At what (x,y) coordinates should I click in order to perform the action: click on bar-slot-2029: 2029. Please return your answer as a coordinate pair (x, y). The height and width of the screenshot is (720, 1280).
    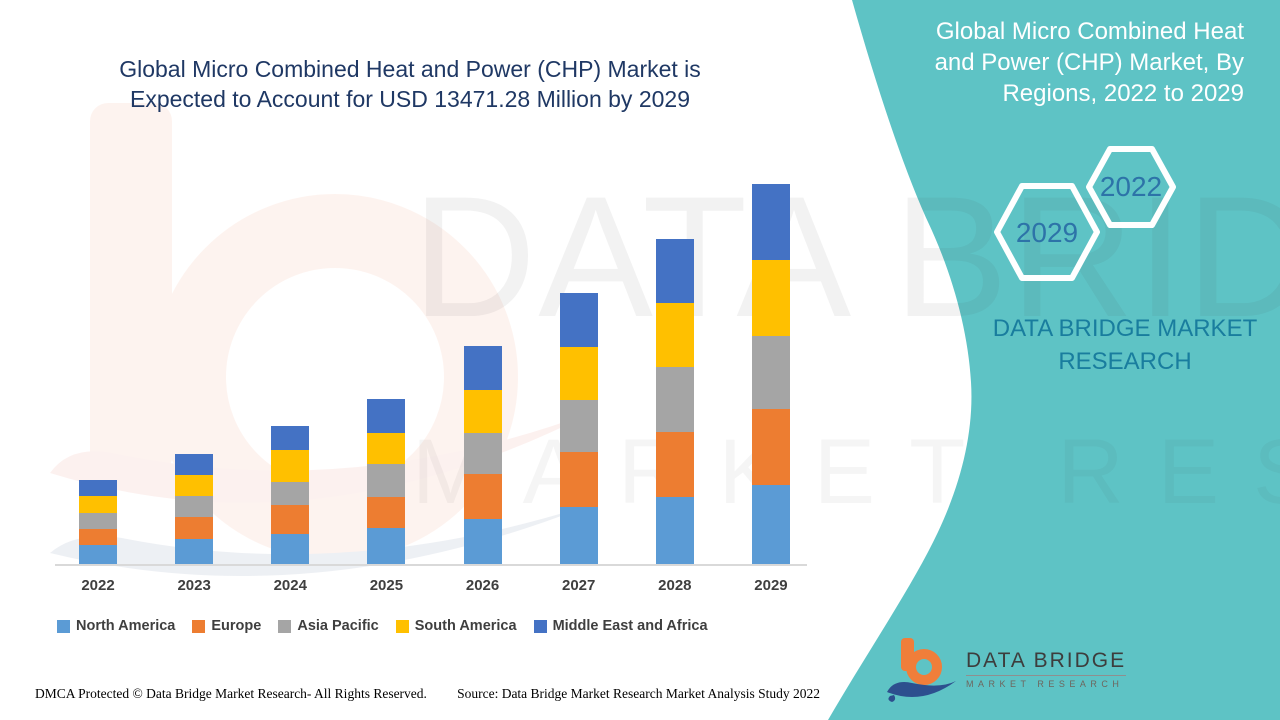
    Looking at the image, I should click on (771, 382).